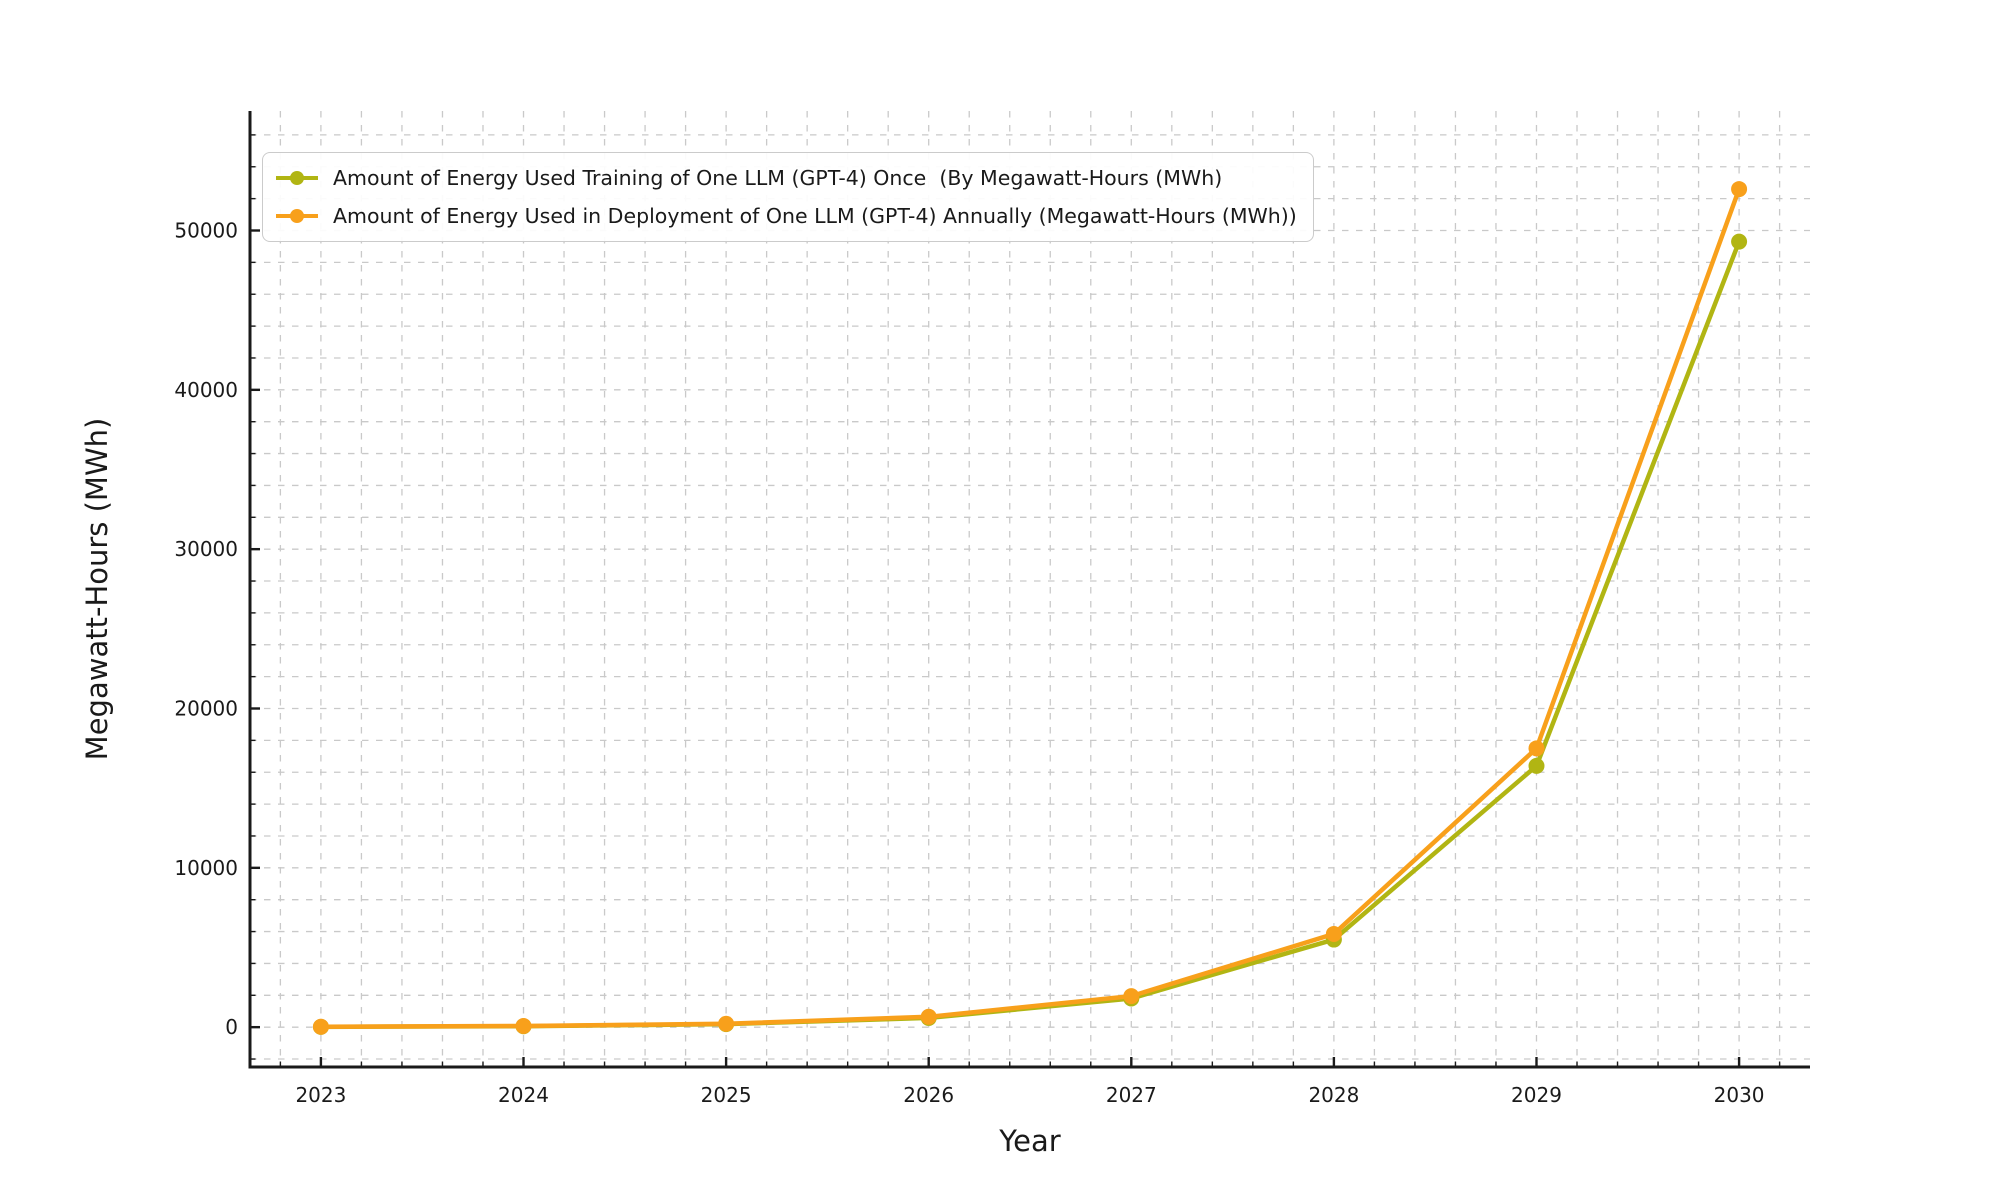 This screenshot has height=1200, width=2000. I want to click on y-tick-label: 0, so click(231, 1027).